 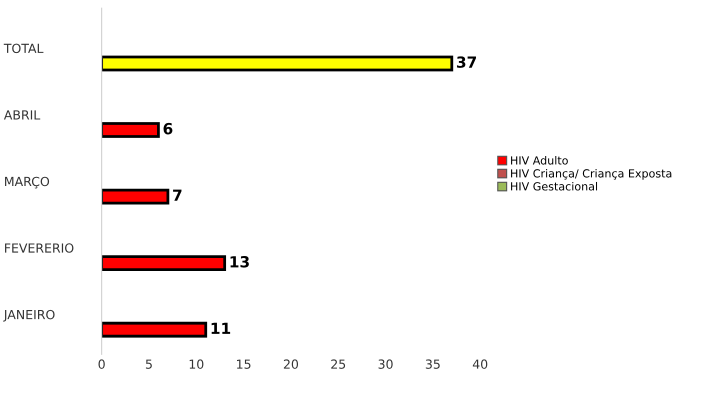 I want to click on data-label: 6, so click(x=168, y=128).